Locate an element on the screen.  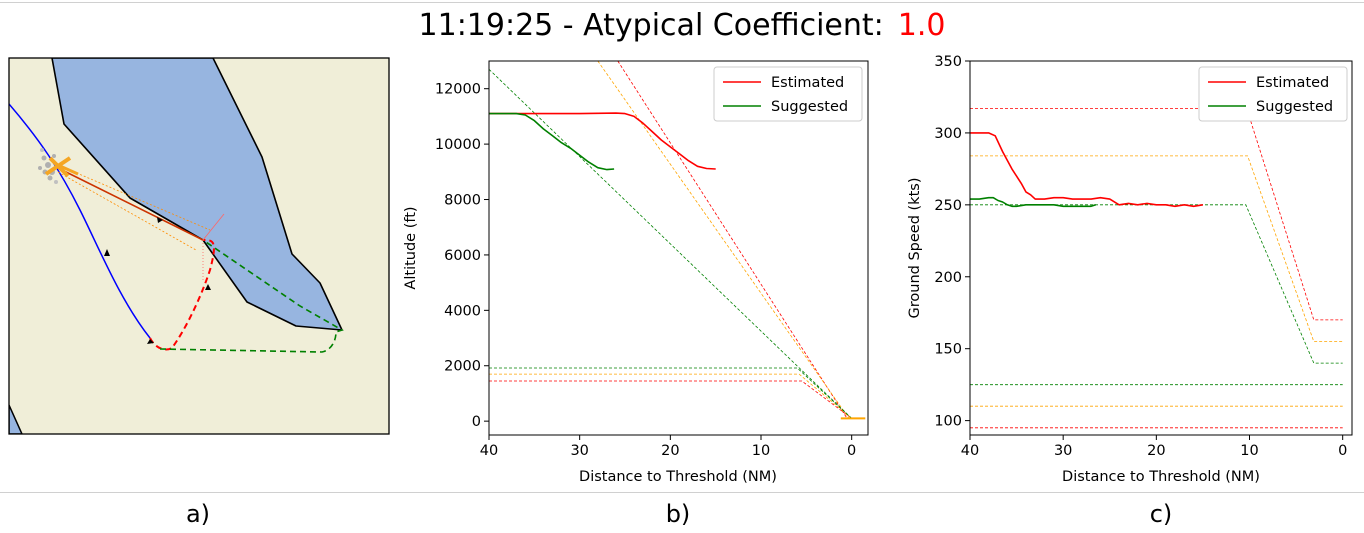
b-y-tick-label-12000: 12000 is located at coordinates (458, 90).